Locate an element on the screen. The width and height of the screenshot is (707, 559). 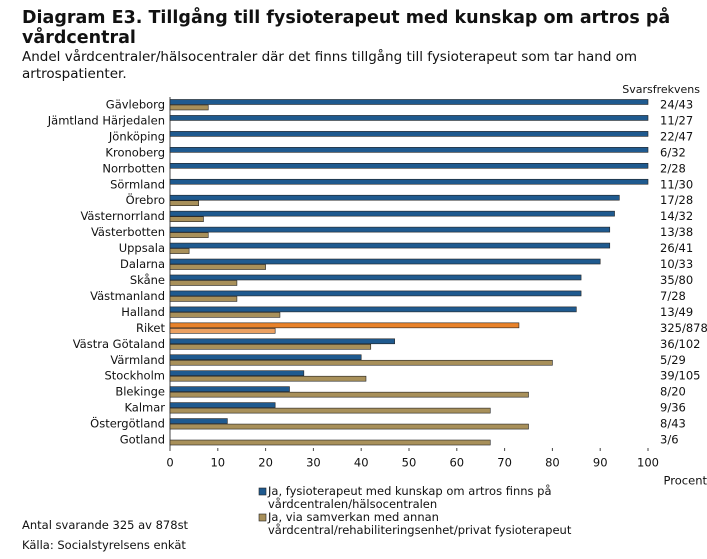
category-label: Östergötland is located at coordinates (127, 423).